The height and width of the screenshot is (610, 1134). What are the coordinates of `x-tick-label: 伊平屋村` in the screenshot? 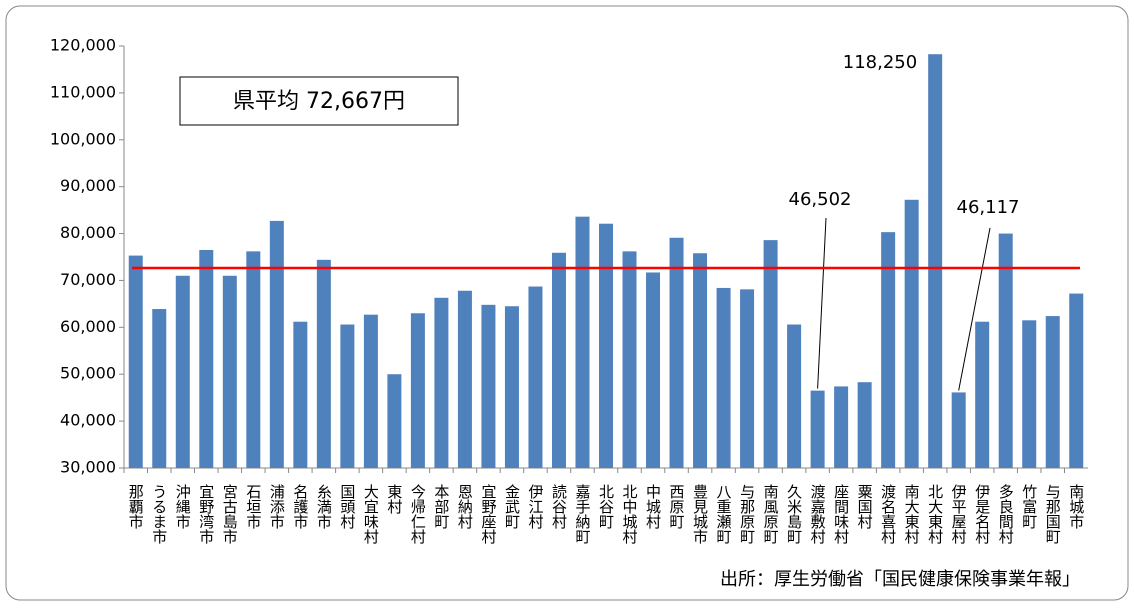 It's located at (959, 514).